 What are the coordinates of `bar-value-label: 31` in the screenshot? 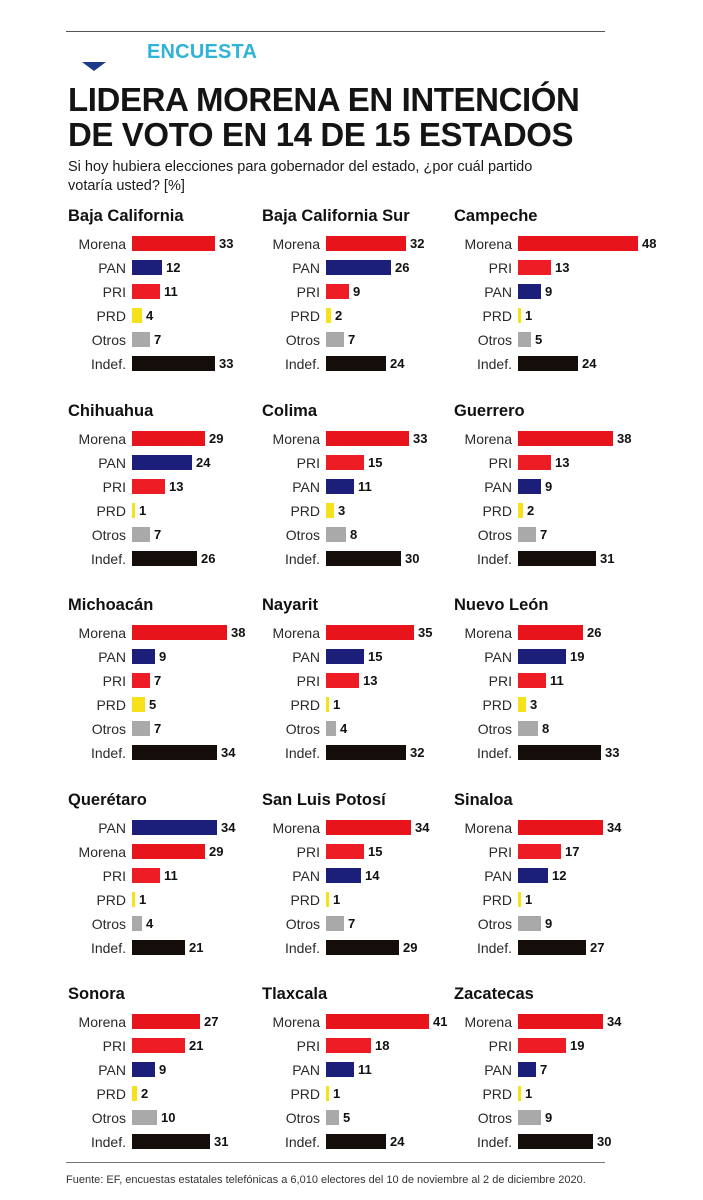 It's located at (221, 1141).